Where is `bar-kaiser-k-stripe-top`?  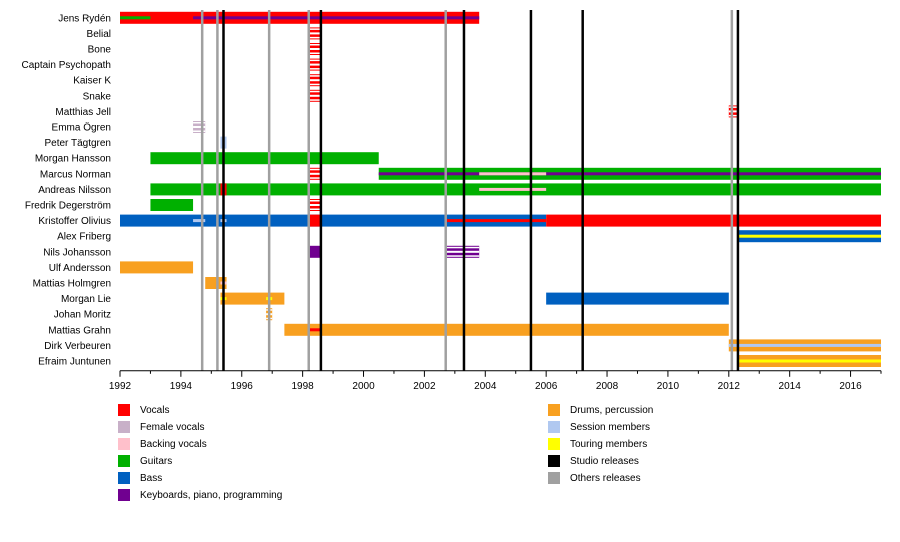 bar-kaiser-k-stripe-top is located at coordinates (314, 76).